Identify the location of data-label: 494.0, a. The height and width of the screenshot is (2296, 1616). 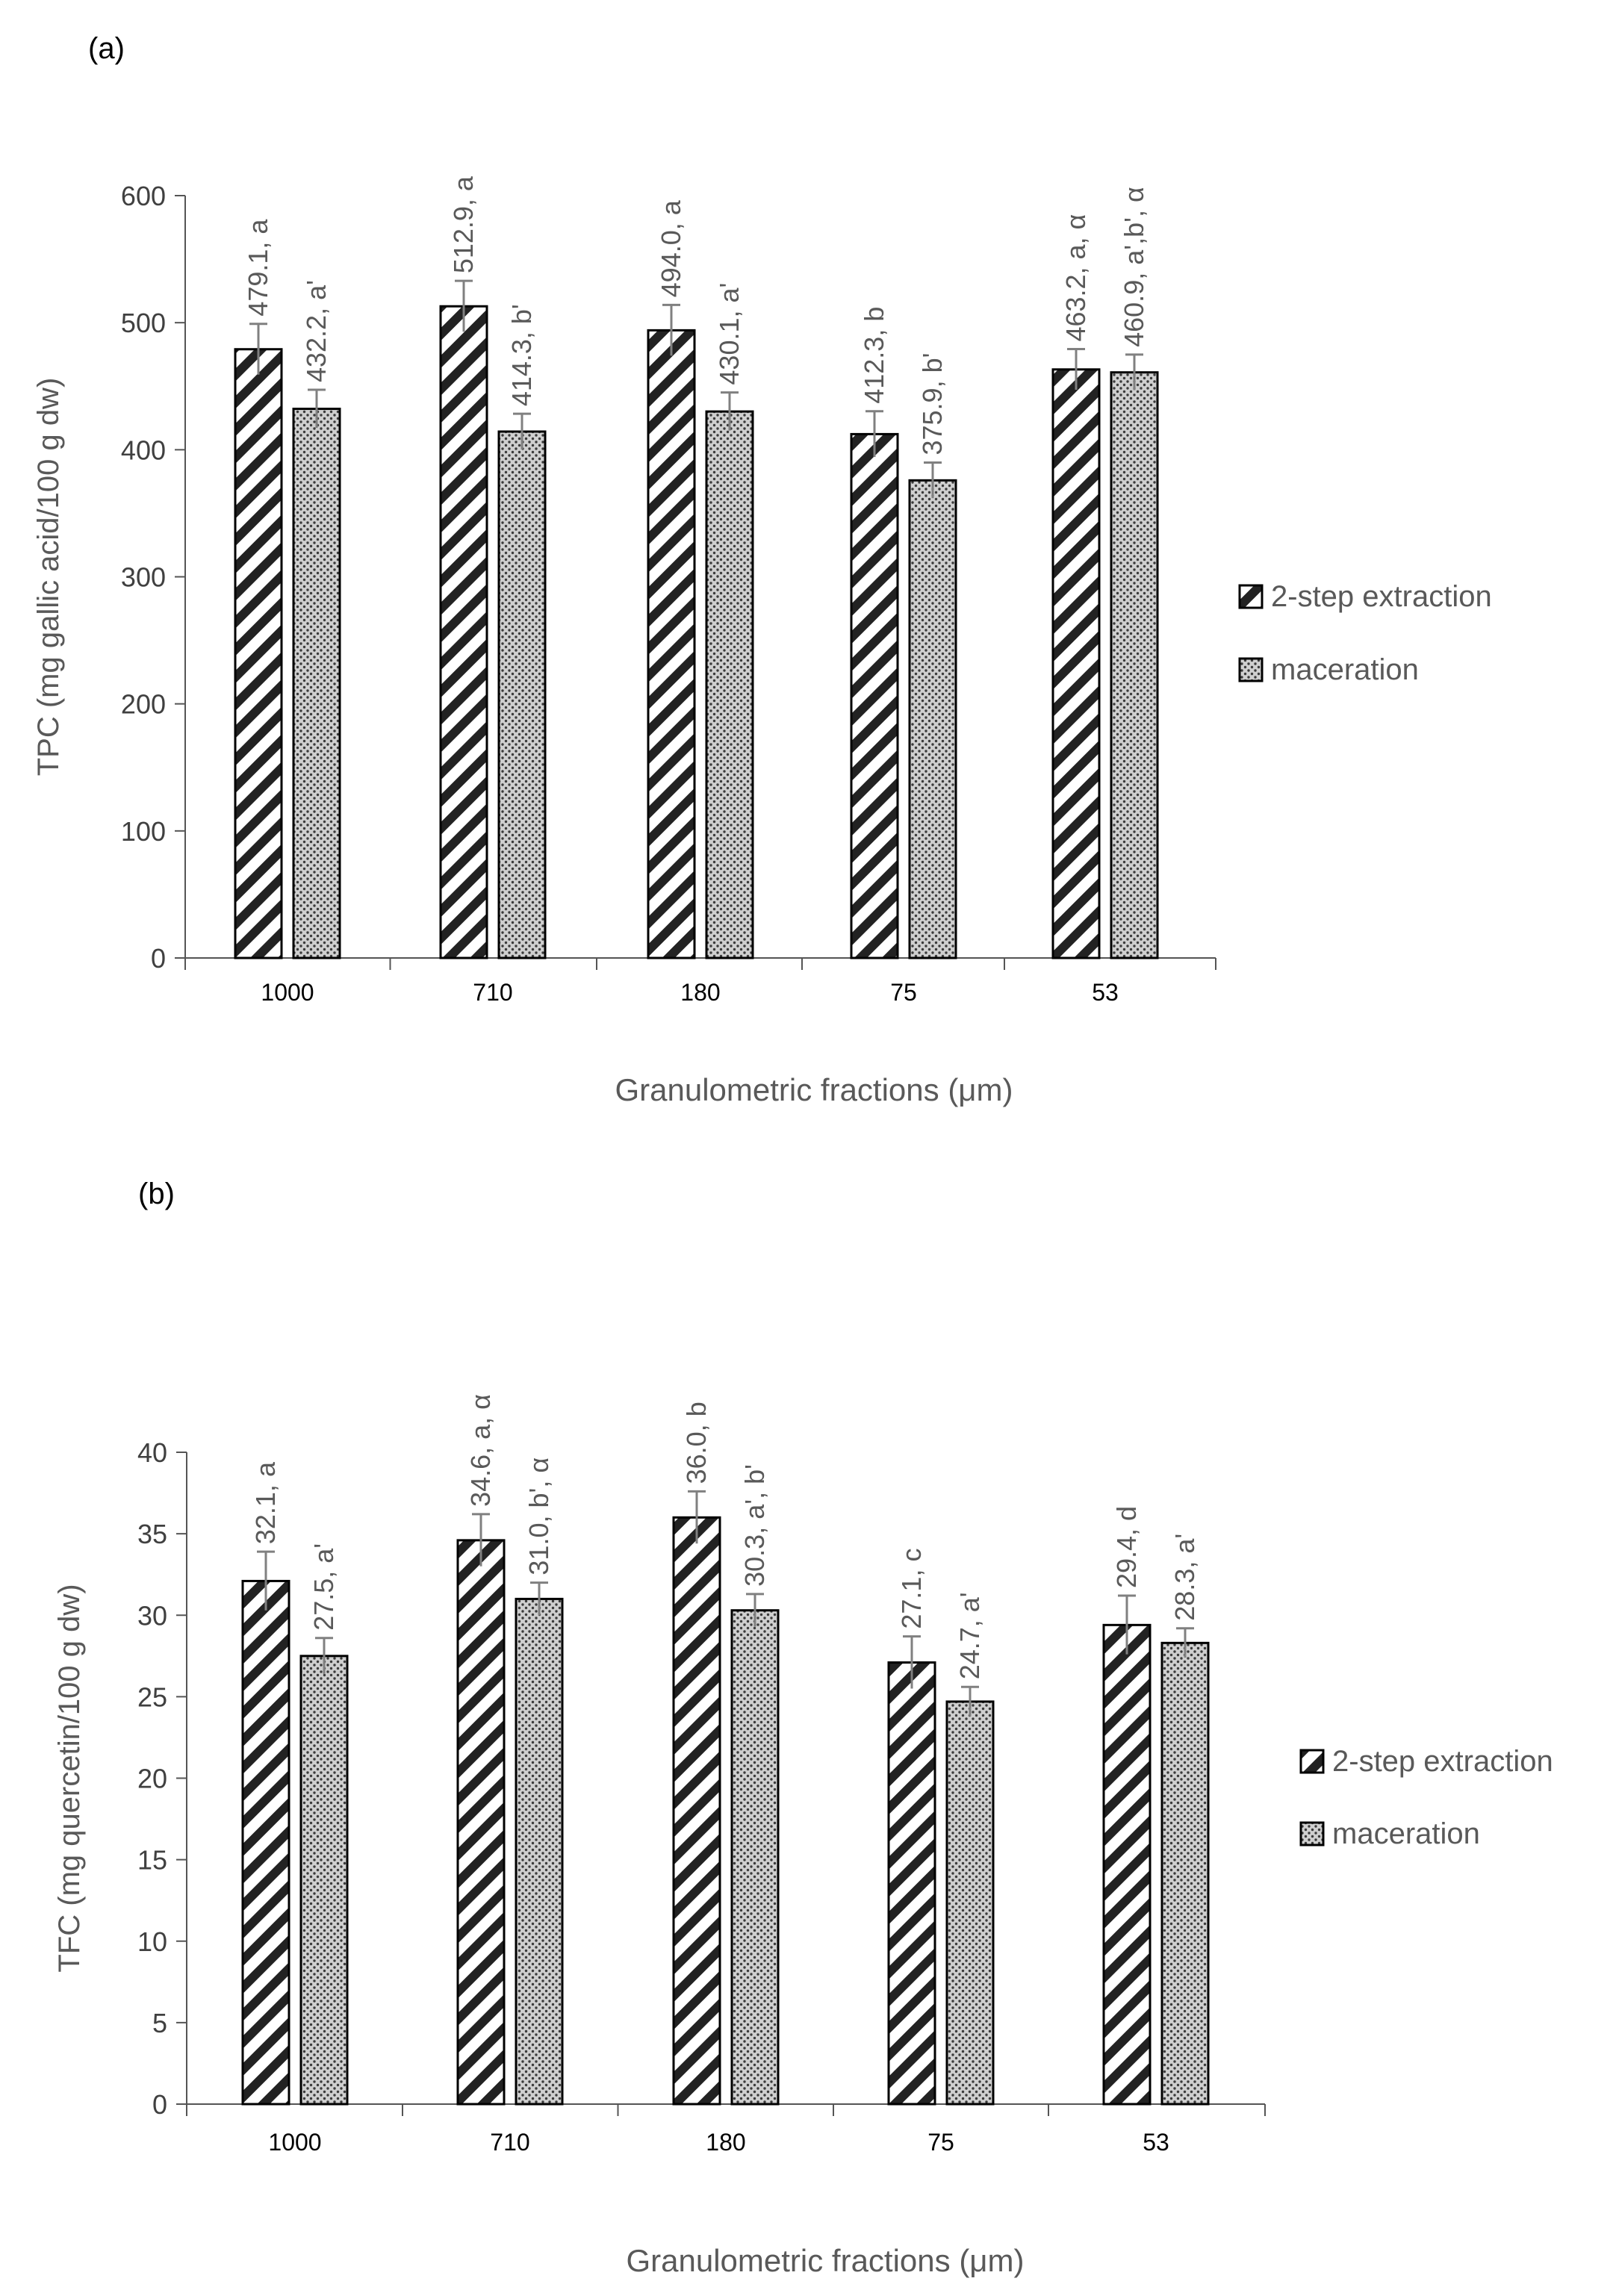
(671, 248).